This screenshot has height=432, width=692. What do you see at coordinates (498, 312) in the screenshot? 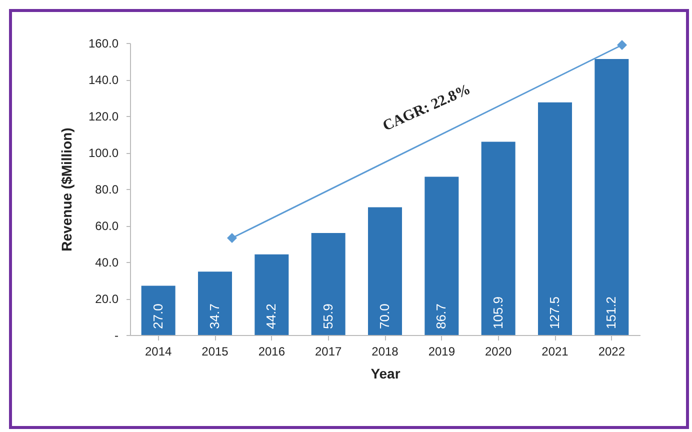
I see `data-label: 105.9` at bounding box center [498, 312].